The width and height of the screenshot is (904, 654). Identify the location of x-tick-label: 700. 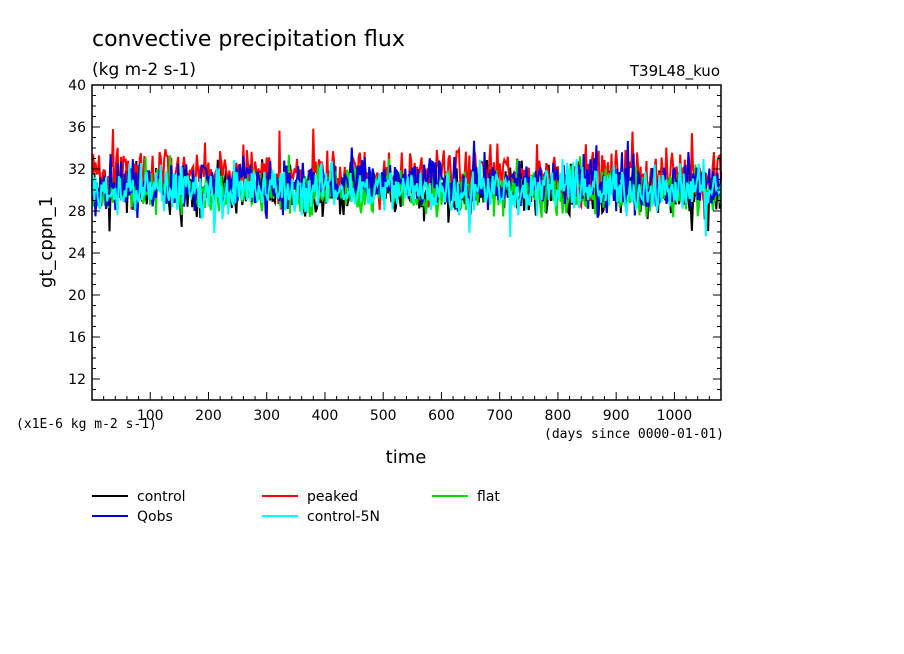
(499, 416).